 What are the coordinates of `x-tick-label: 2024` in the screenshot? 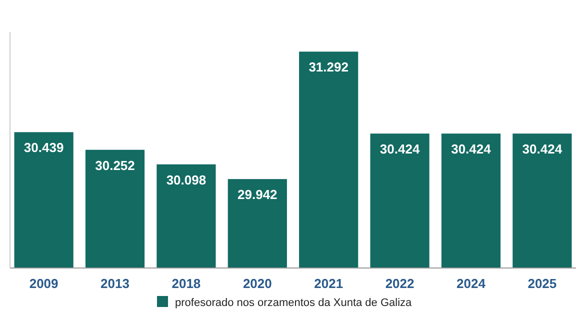 It's located at (471, 283).